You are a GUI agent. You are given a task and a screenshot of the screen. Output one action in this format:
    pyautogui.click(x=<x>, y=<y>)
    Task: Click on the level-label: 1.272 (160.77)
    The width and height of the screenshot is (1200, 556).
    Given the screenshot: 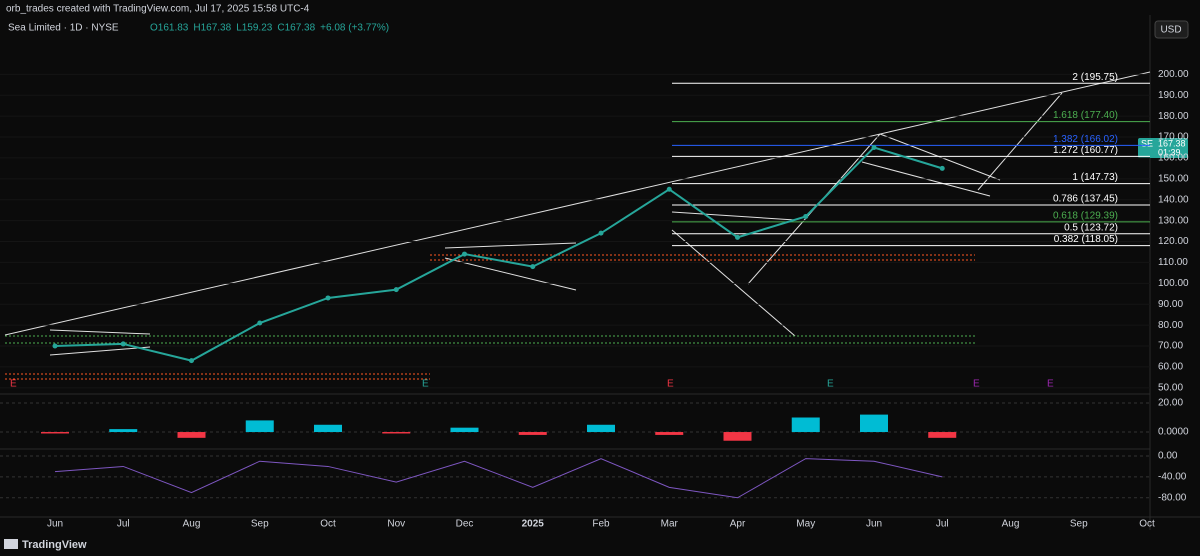 What is the action you would take?
    pyautogui.click(x=1085, y=150)
    